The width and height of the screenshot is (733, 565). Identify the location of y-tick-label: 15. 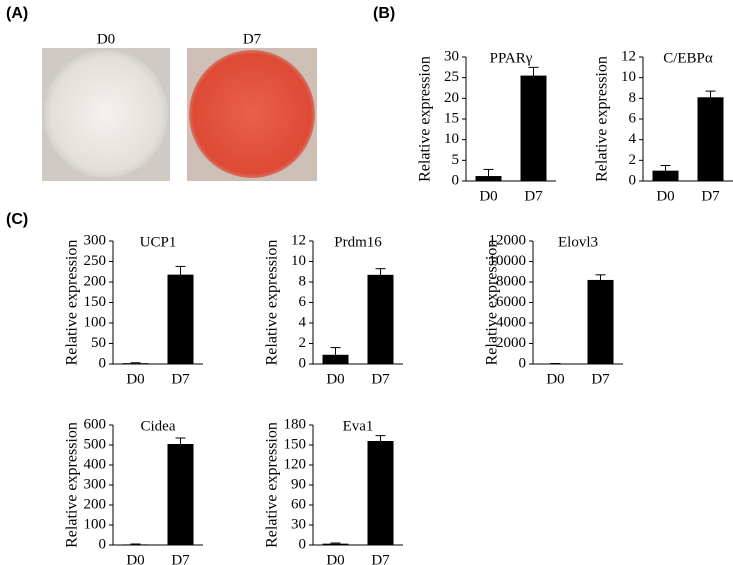
(451, 118).